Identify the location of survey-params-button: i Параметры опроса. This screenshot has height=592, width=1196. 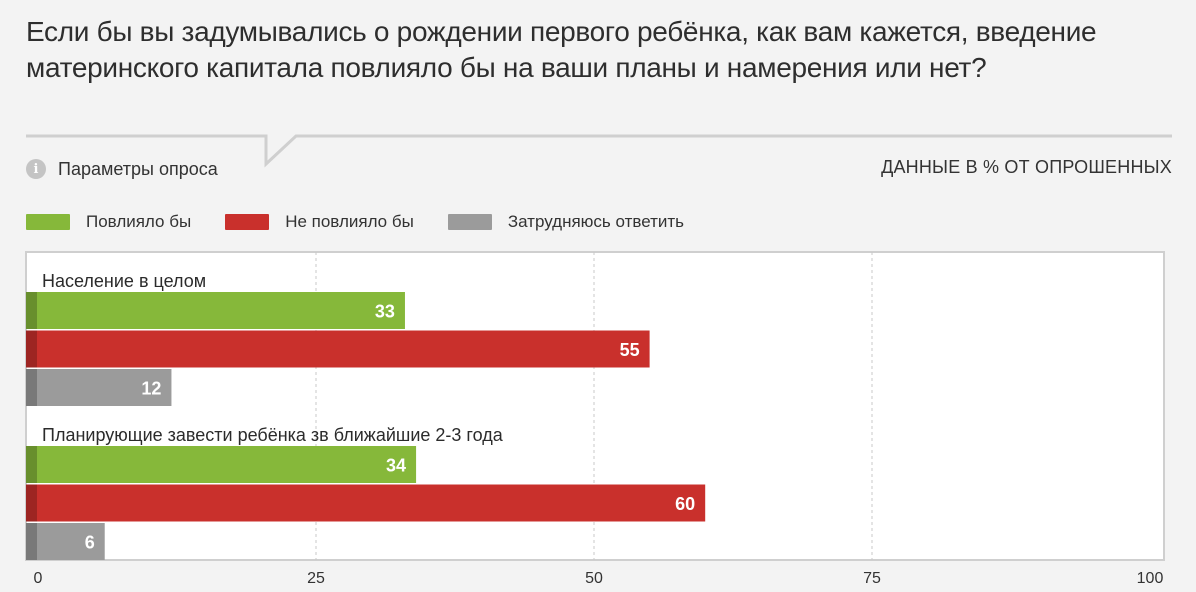
(122, 169).